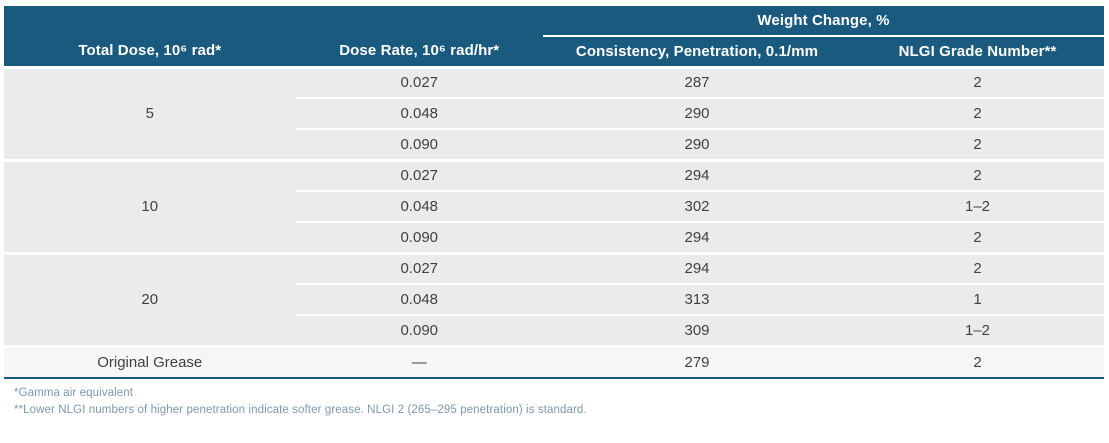  What do you see at coordinates (977, 299) in the screenshot?
I see `nlgi-grade-cell: 1` at bounding box center [977, 299].